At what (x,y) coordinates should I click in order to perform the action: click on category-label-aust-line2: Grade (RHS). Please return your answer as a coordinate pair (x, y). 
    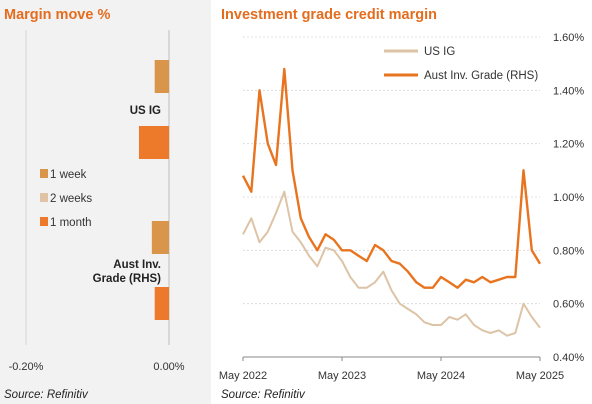
    Looking at the image, I should click on (127, 279).